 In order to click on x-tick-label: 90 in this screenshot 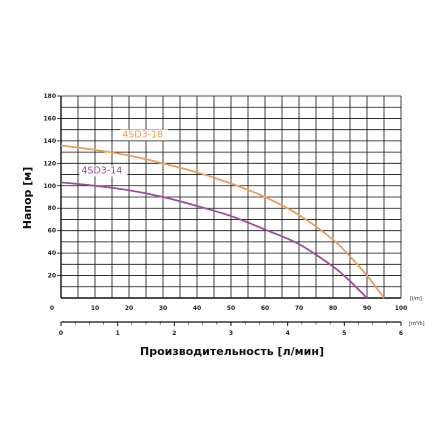, I will do `click(367, 308)`.